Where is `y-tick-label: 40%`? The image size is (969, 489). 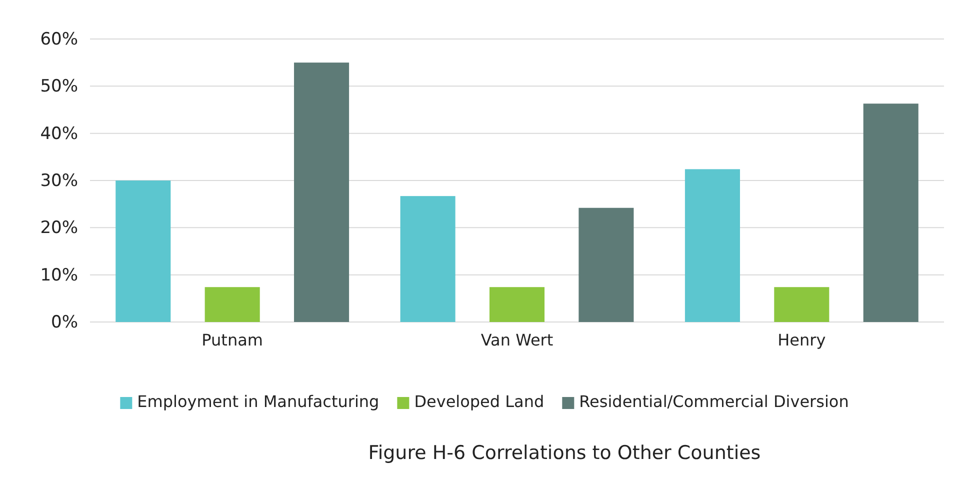
y-tick-label: 40% is located at coordinates (59, 134).